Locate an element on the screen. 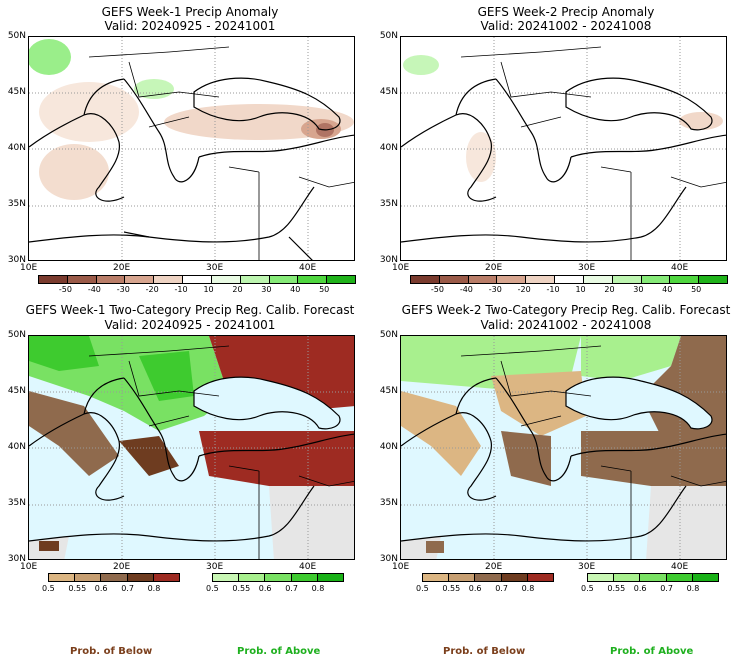  week2-anomaly-map is located at coordinates (563, 148).